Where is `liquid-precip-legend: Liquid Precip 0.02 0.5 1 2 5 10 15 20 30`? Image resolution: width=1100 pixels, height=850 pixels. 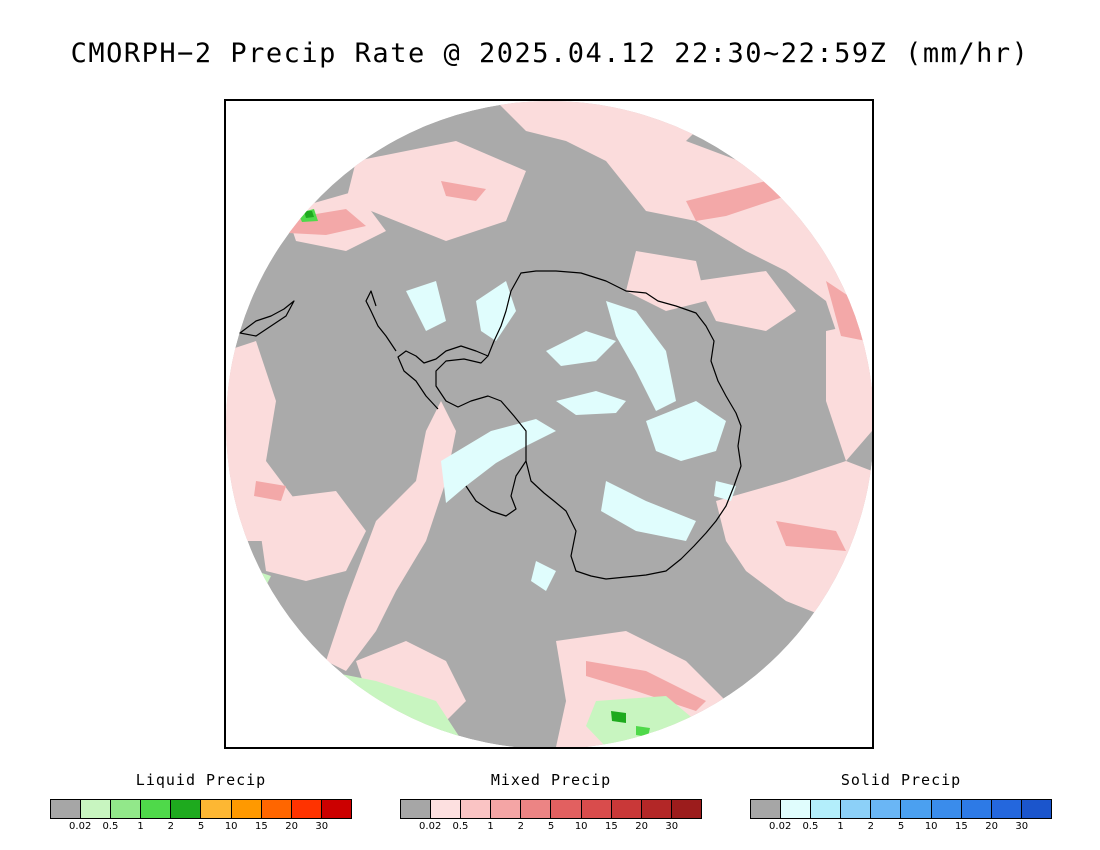 liquid-precip-legend: Liquid Precip 0.02 0.5 1 2 5 10 15 20 30 is located at coordinates (201, 802).